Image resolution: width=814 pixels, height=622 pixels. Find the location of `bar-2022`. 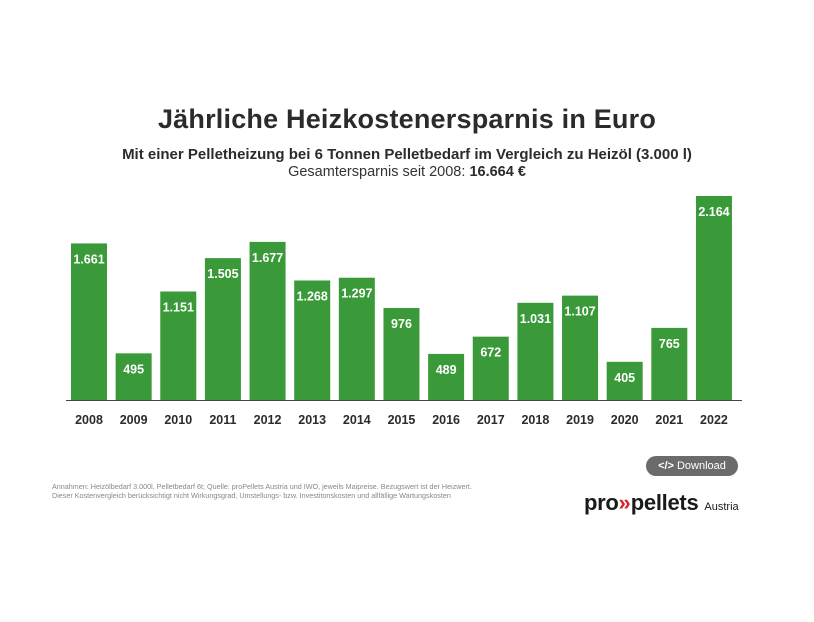

bar-2022 is located at coordinates (713, 298).